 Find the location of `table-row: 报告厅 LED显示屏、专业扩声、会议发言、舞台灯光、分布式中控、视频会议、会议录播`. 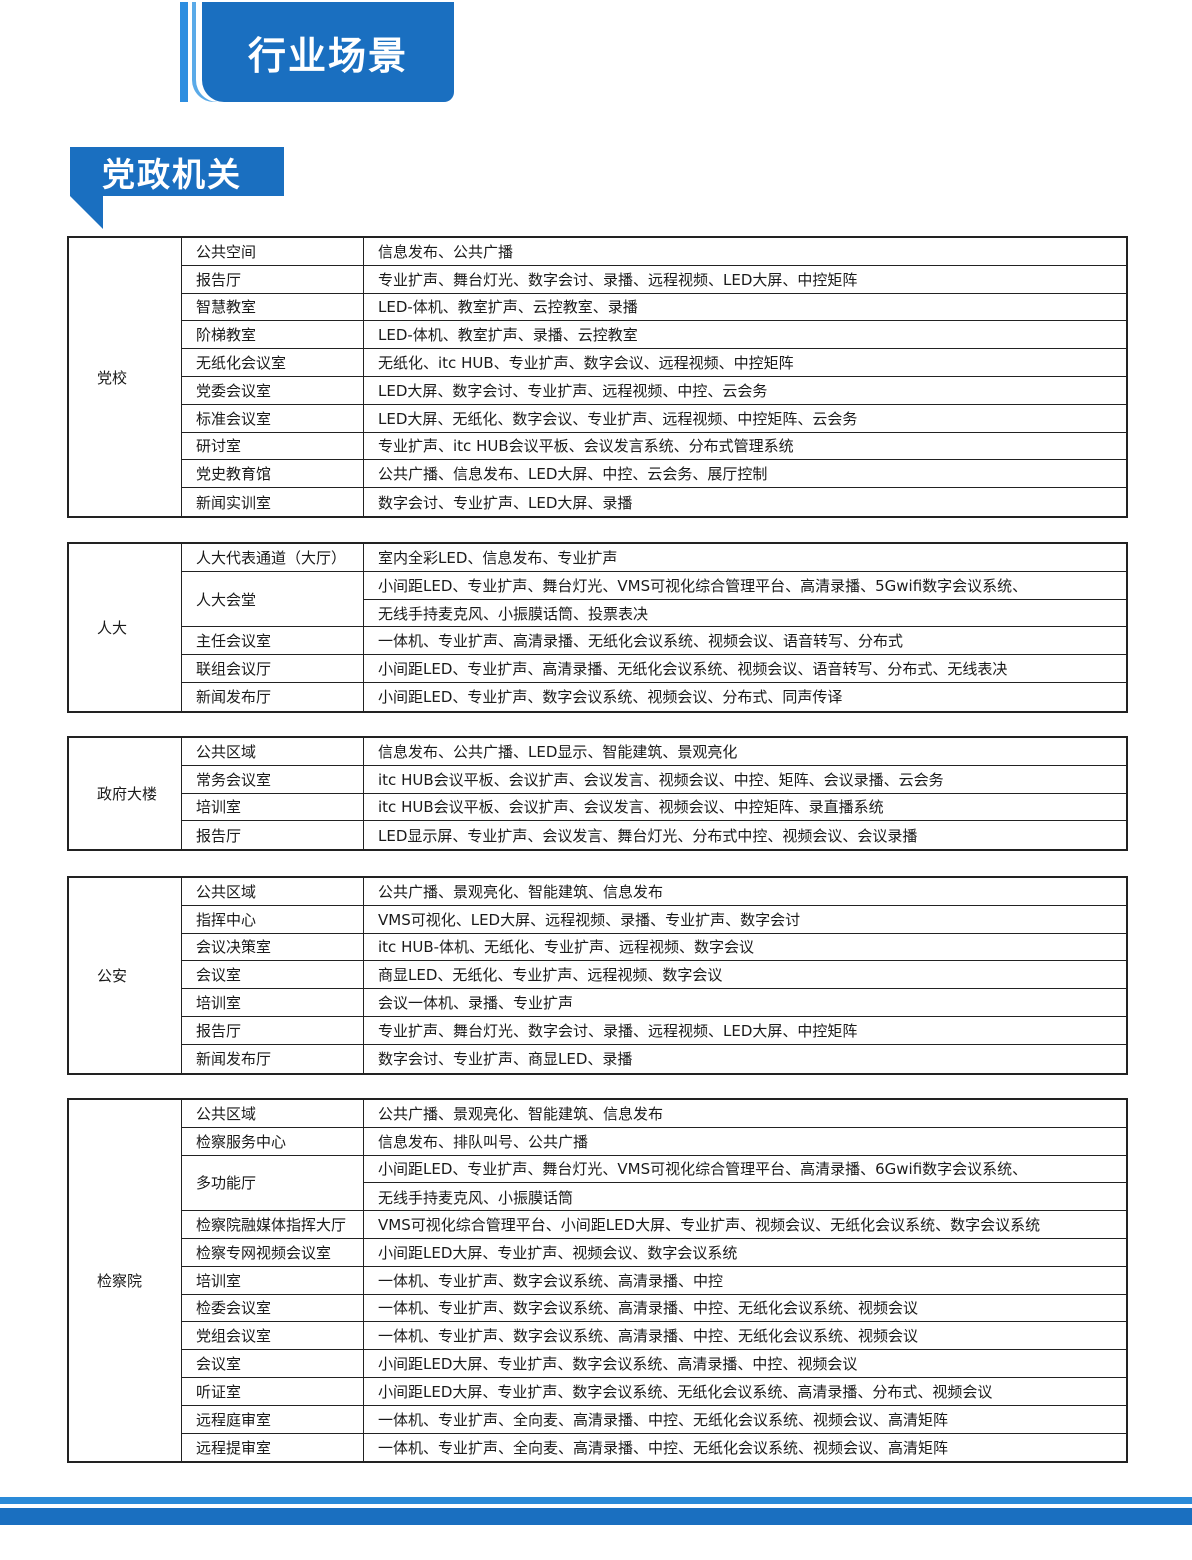

table-row: 报告厅 LED显示屏、专业扩声、会议发言、舞台灯光、分布式中控、视频会议、会议录播 is located at coordinates (654, 835).